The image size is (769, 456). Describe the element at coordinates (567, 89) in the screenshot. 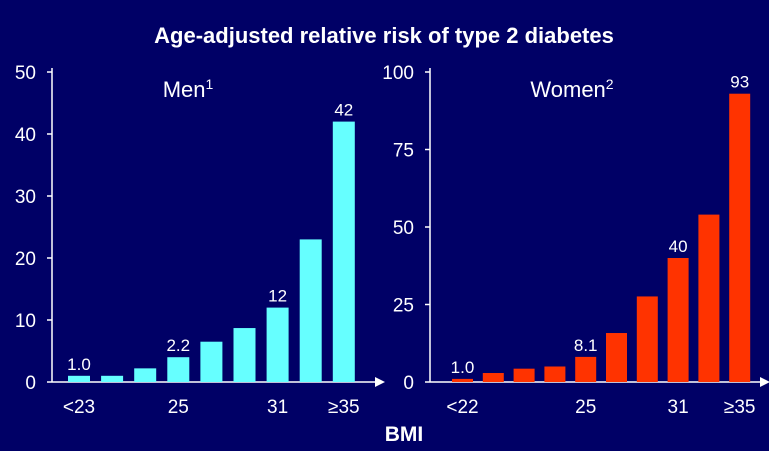

I see `women-panel-label-text: Women` at that location.